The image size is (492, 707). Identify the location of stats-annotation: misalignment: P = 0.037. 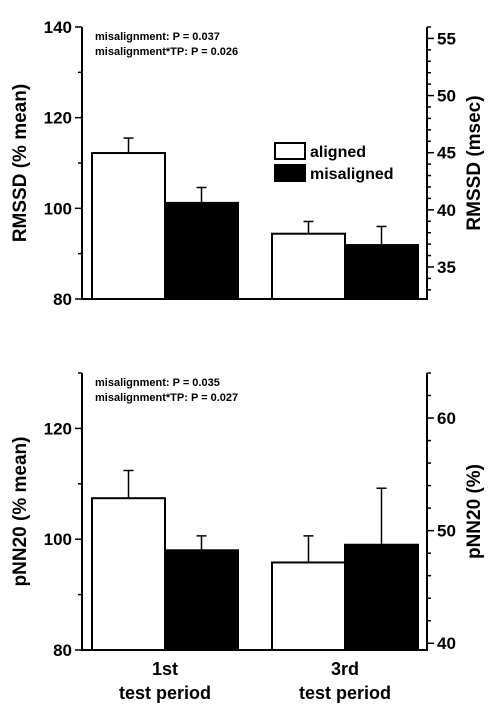
(157, 37).